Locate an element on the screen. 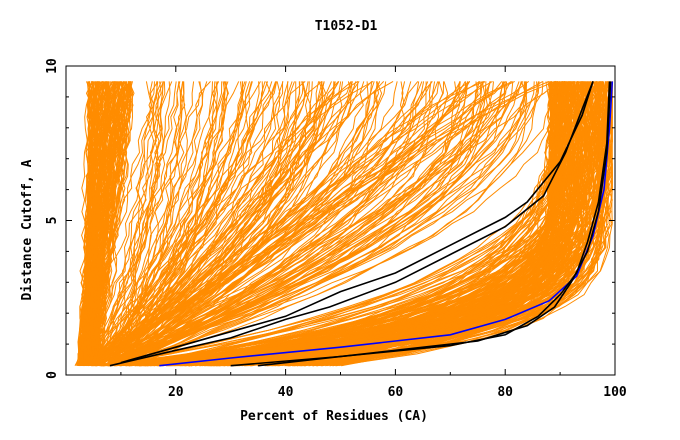 This screenshot has height=440, width=680. x-tick-label: 20 is located at coordinates (176, 392).